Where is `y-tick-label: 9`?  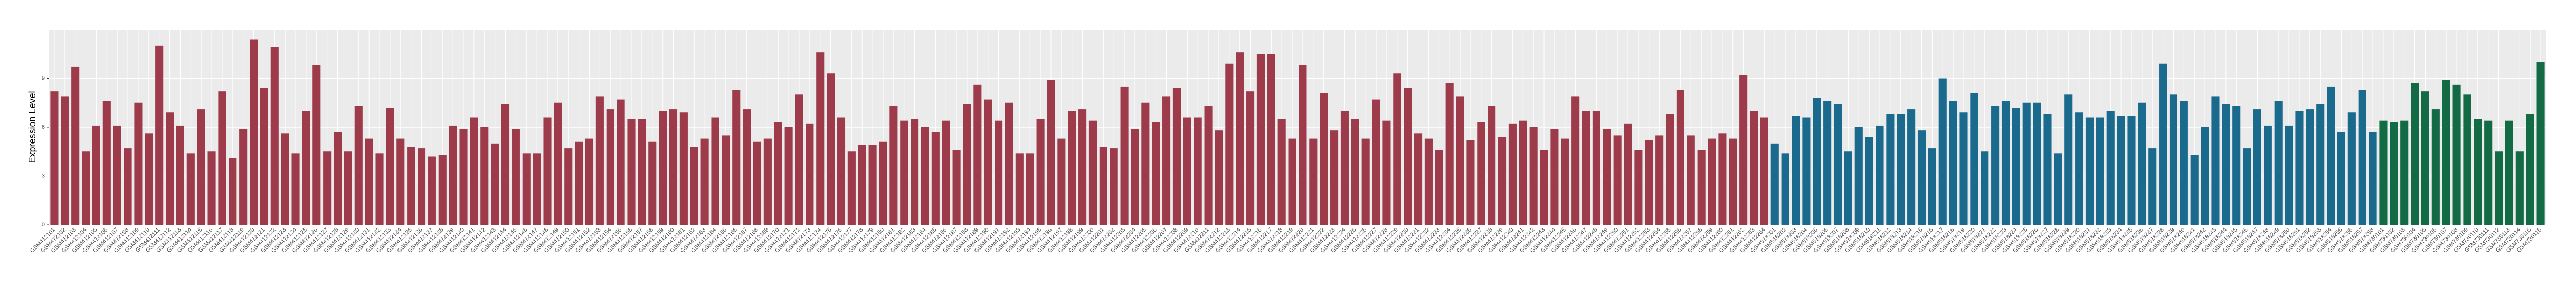
y-tick-label: 9 is located at coordinates (43, 78).